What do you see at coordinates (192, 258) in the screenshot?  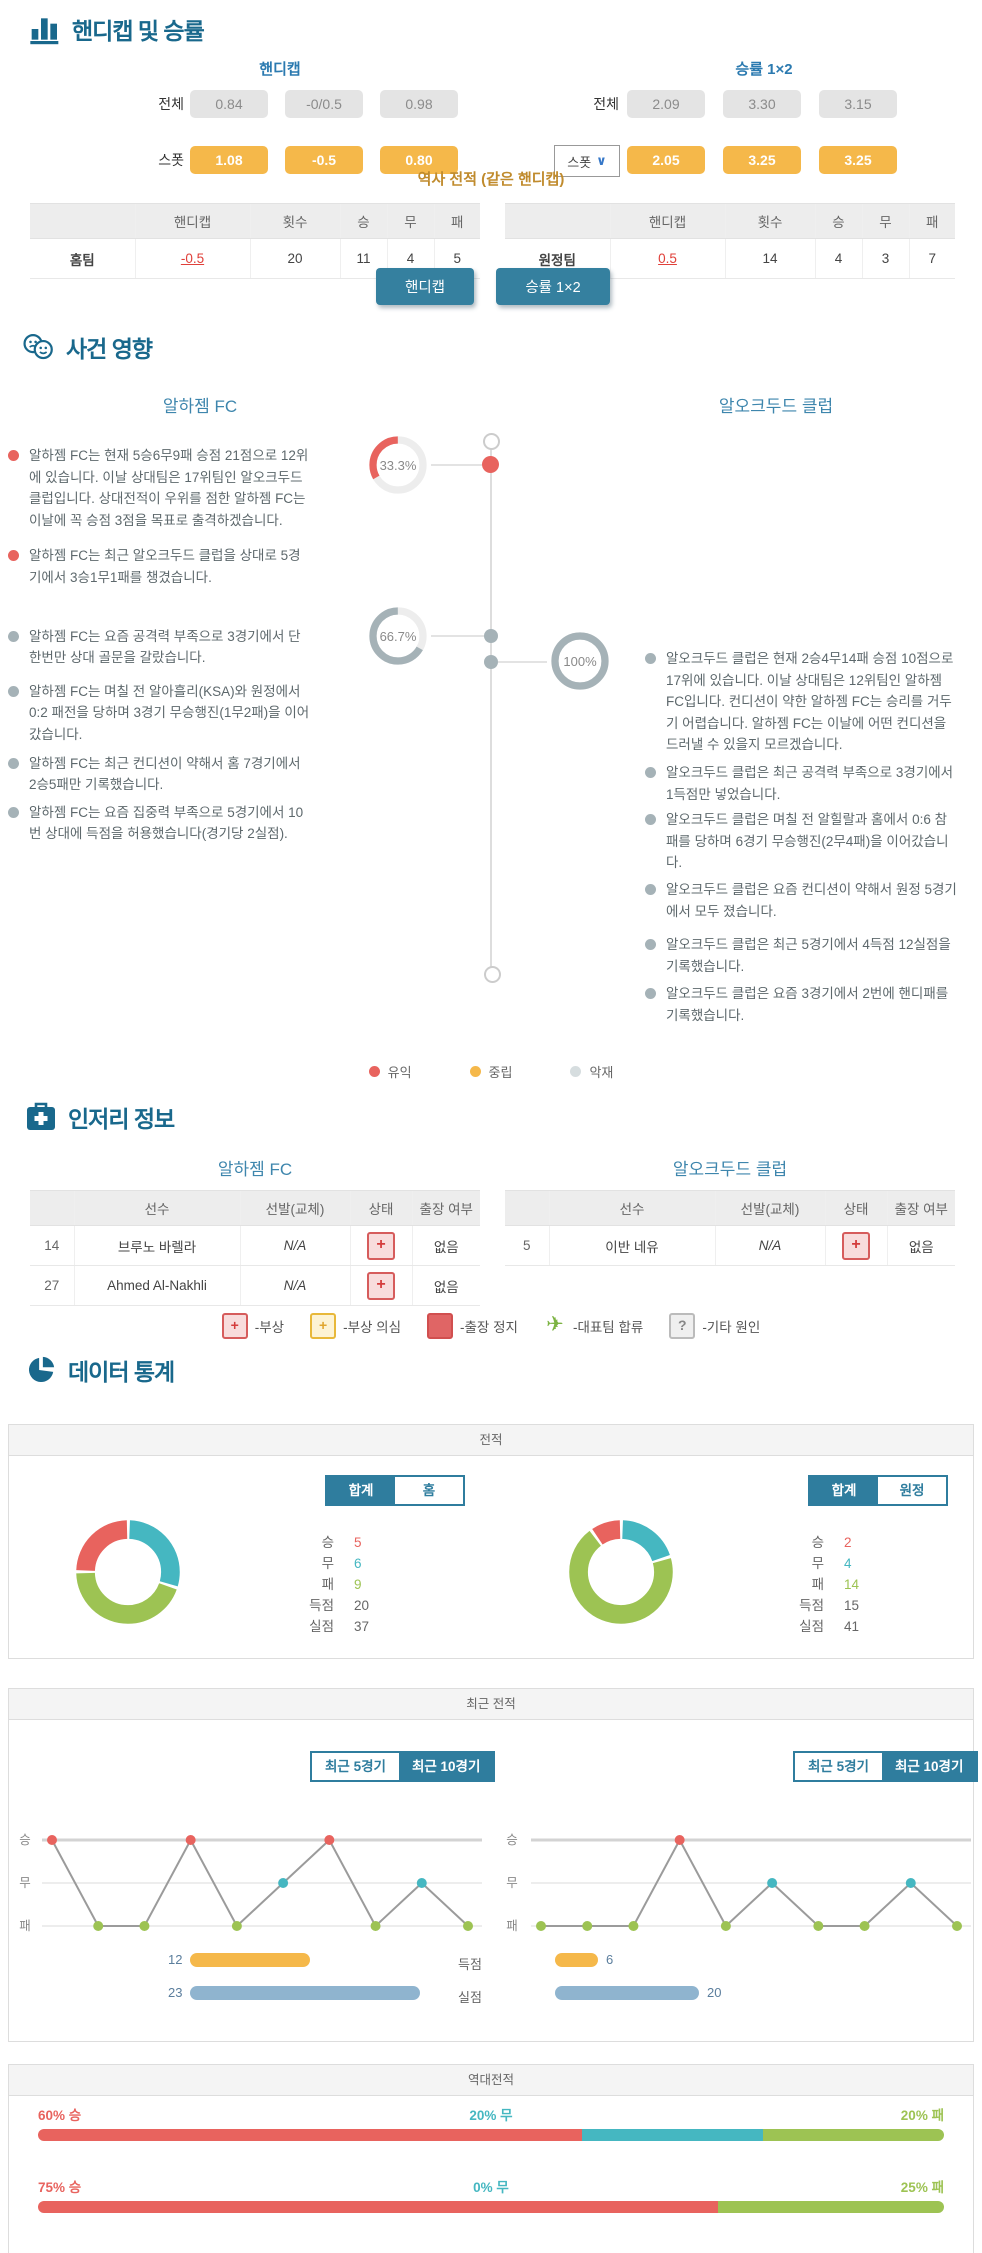 I see `home-handicap-link: -0.5` at bounding box center [192, 258].